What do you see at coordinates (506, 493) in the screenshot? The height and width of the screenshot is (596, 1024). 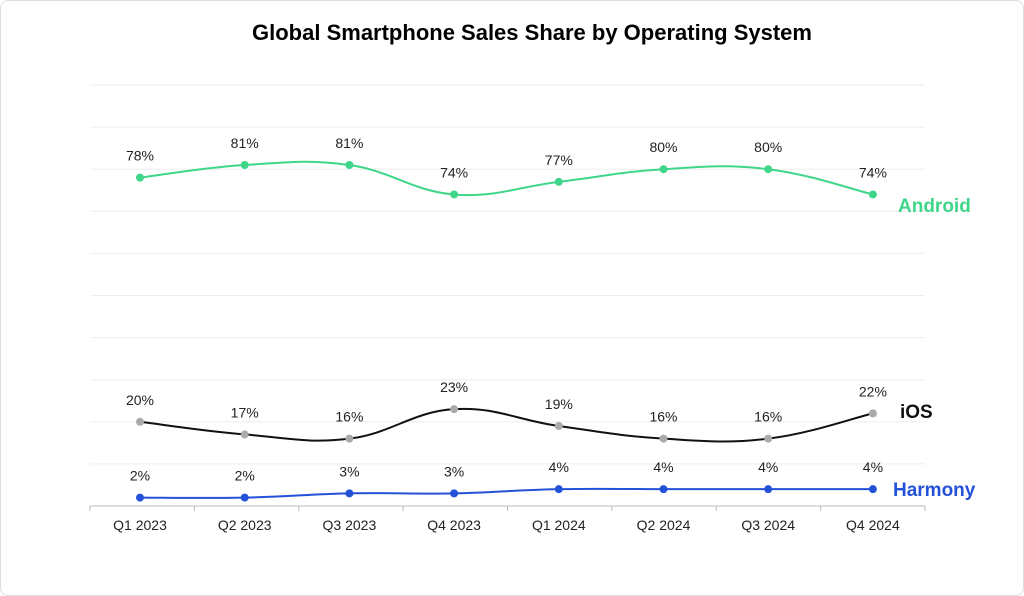 I see `series-line-harmony` at bounding box center [506, 493].